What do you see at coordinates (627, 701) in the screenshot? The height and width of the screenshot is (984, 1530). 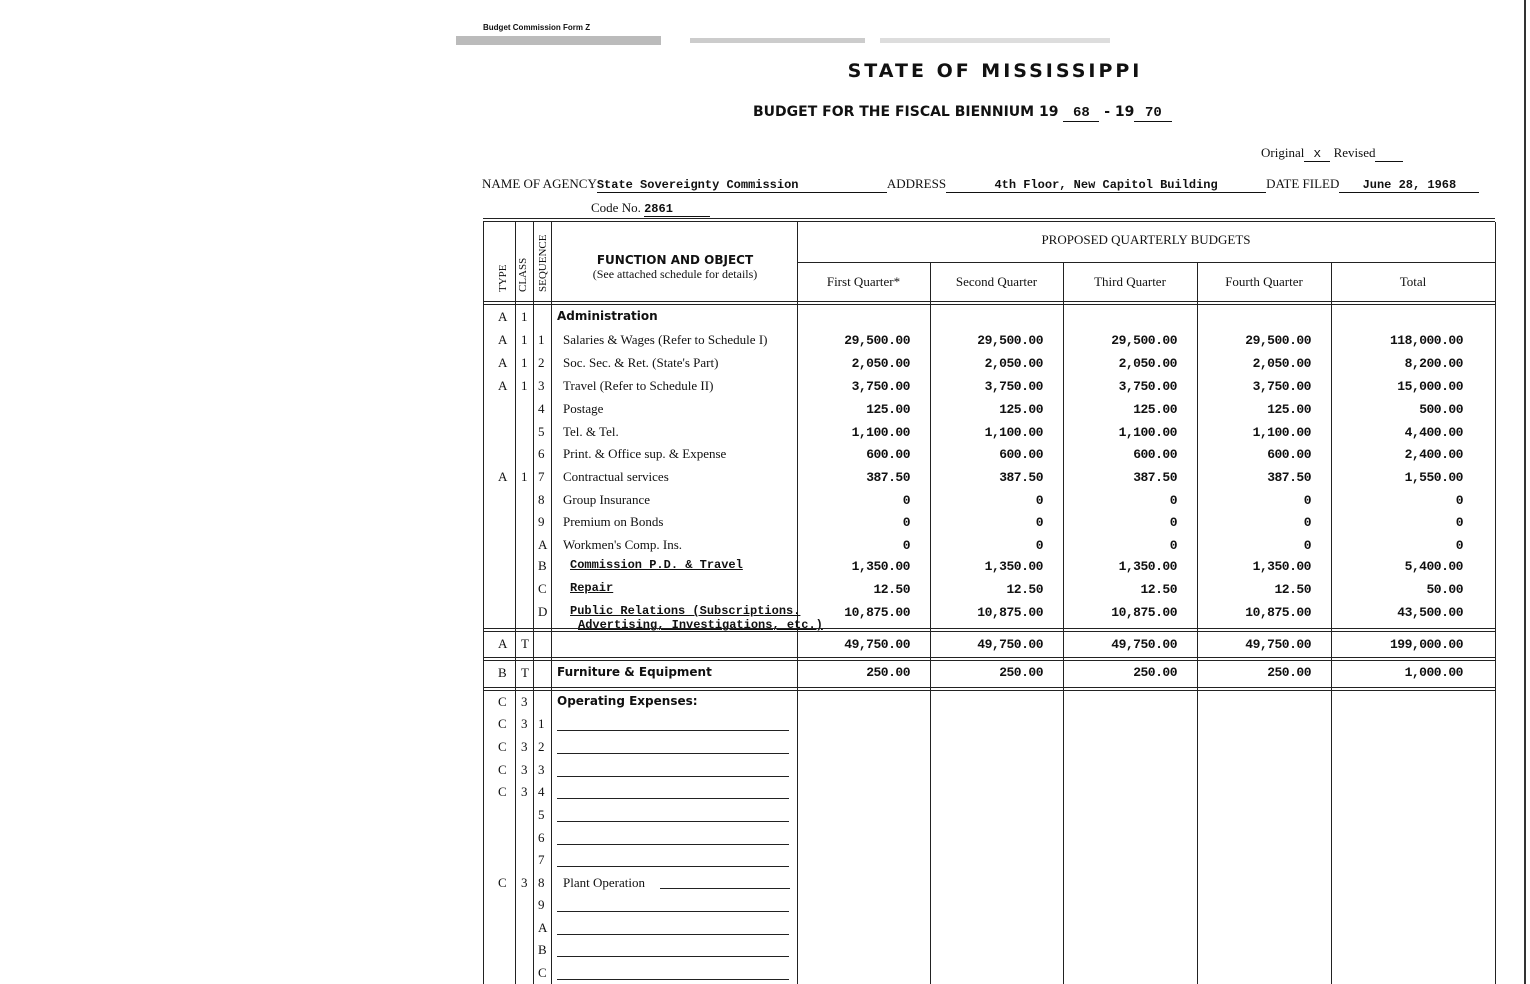 I see `row-label: Operating Expenses:` at bounding box center [627, 701].